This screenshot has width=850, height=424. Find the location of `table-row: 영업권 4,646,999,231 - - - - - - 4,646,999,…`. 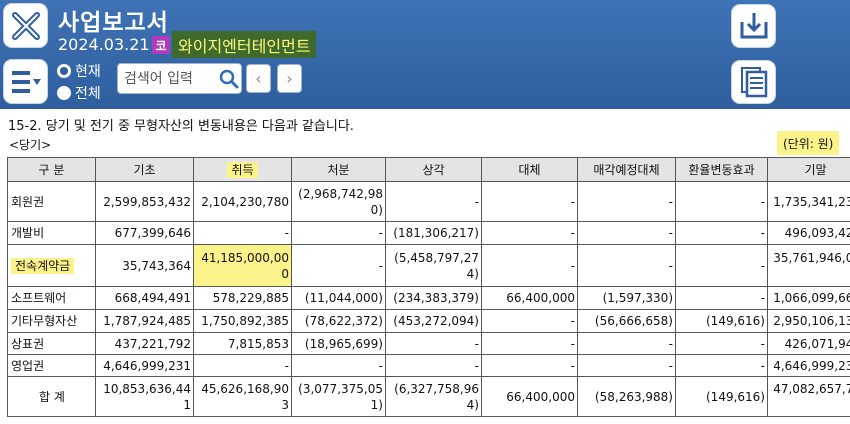

table-row: 영업권 4,646,999,231 - - - - - - 4,646,999,… is located at coordinates (428, 365).